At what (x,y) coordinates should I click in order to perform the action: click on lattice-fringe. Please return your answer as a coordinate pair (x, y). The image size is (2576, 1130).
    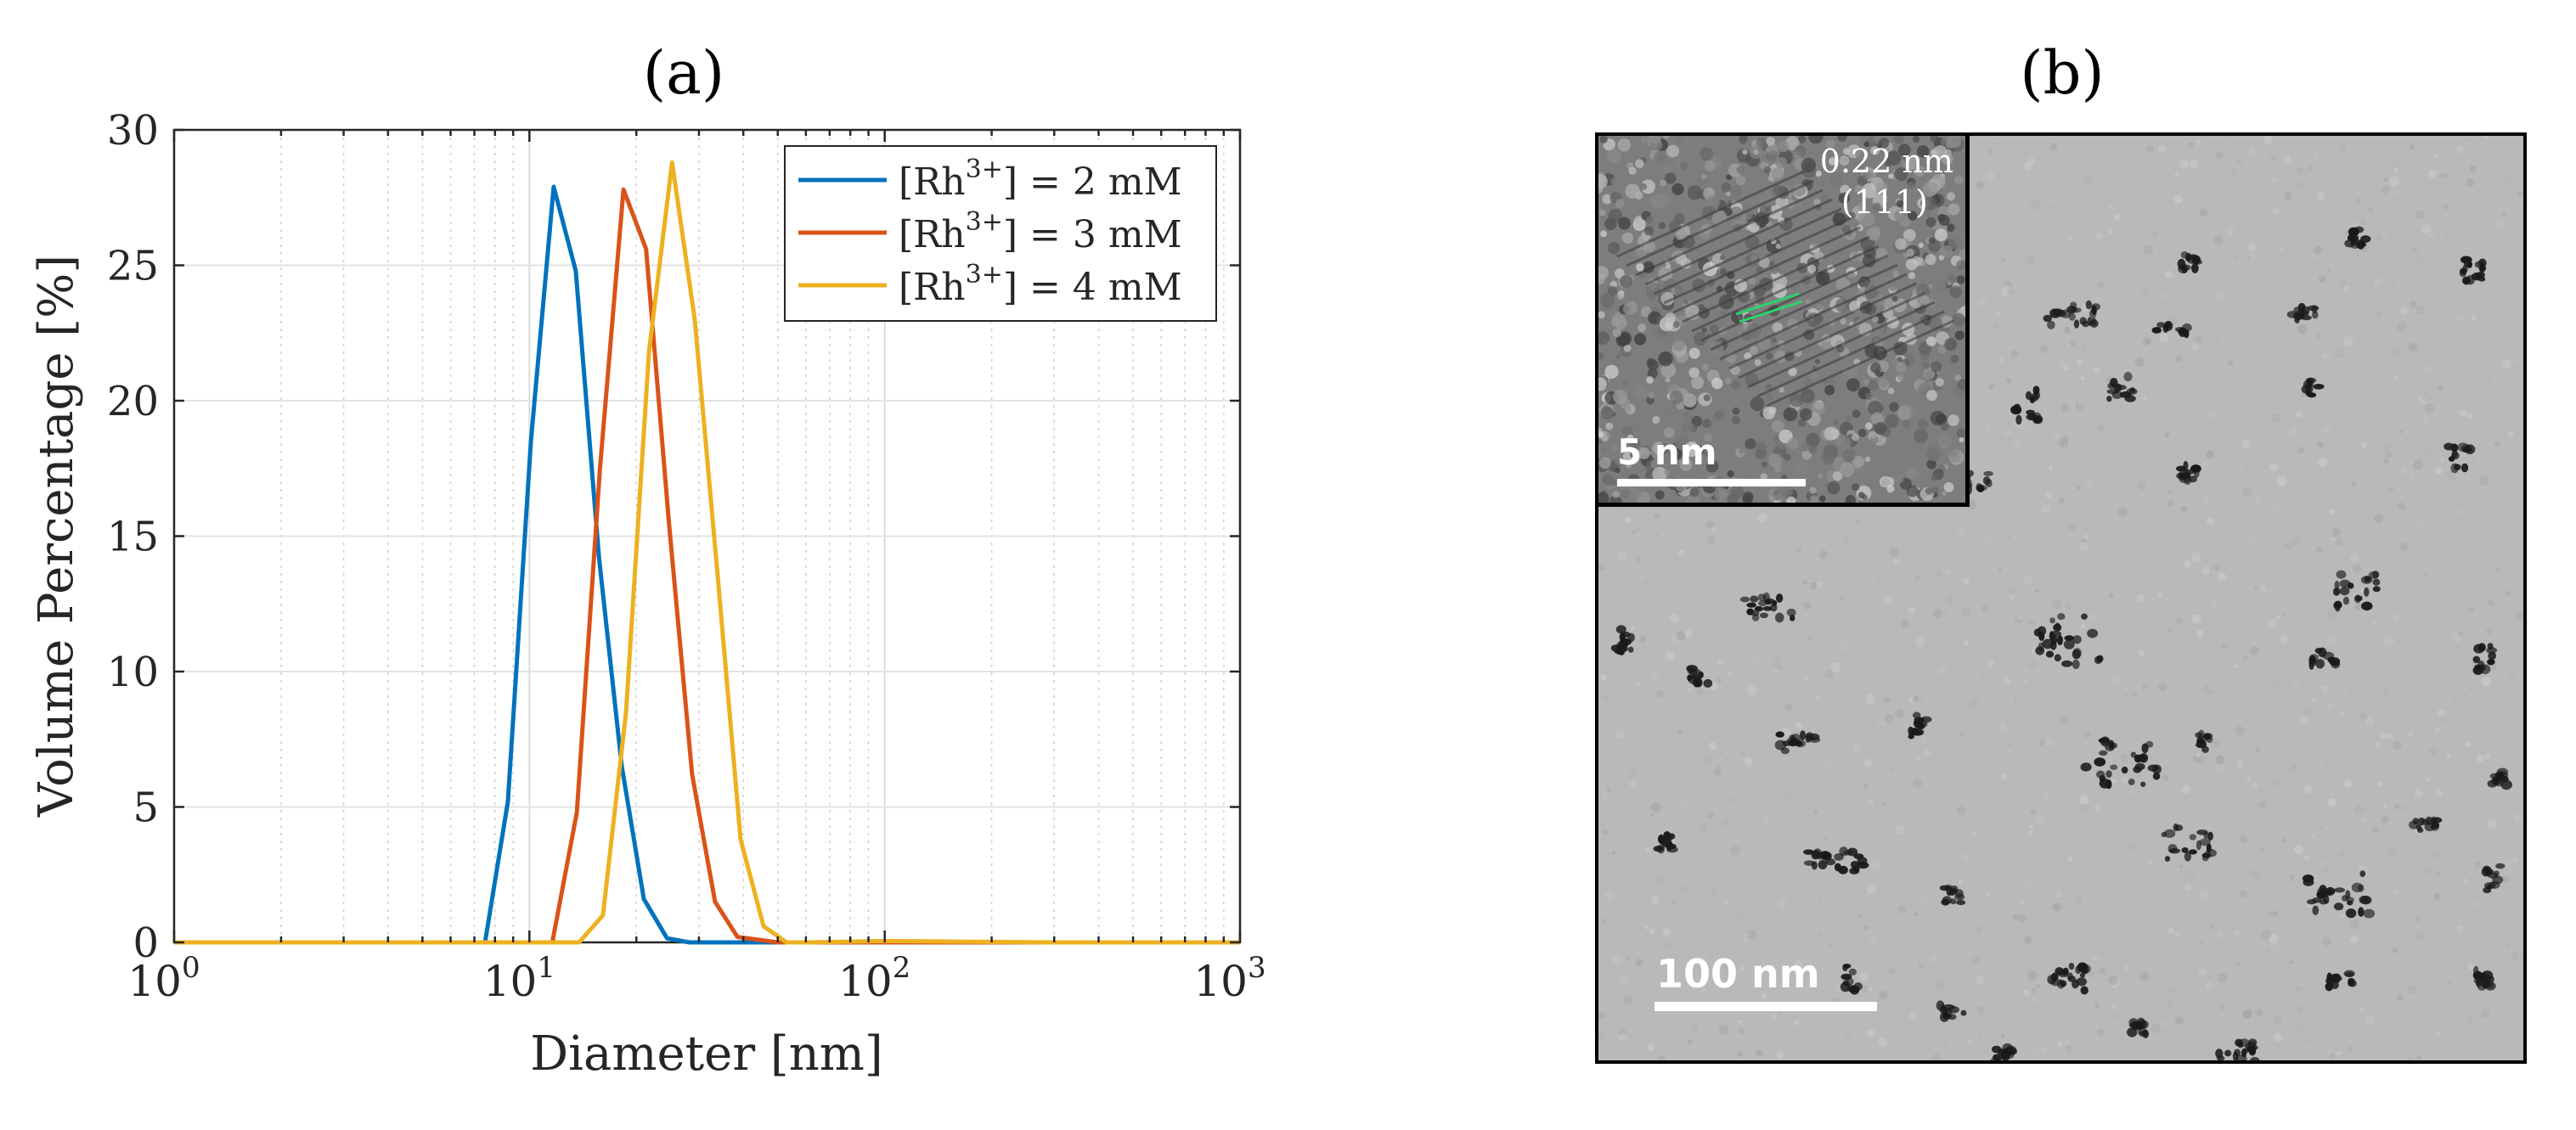
    Looking at the image, I should click on (1776, 279).